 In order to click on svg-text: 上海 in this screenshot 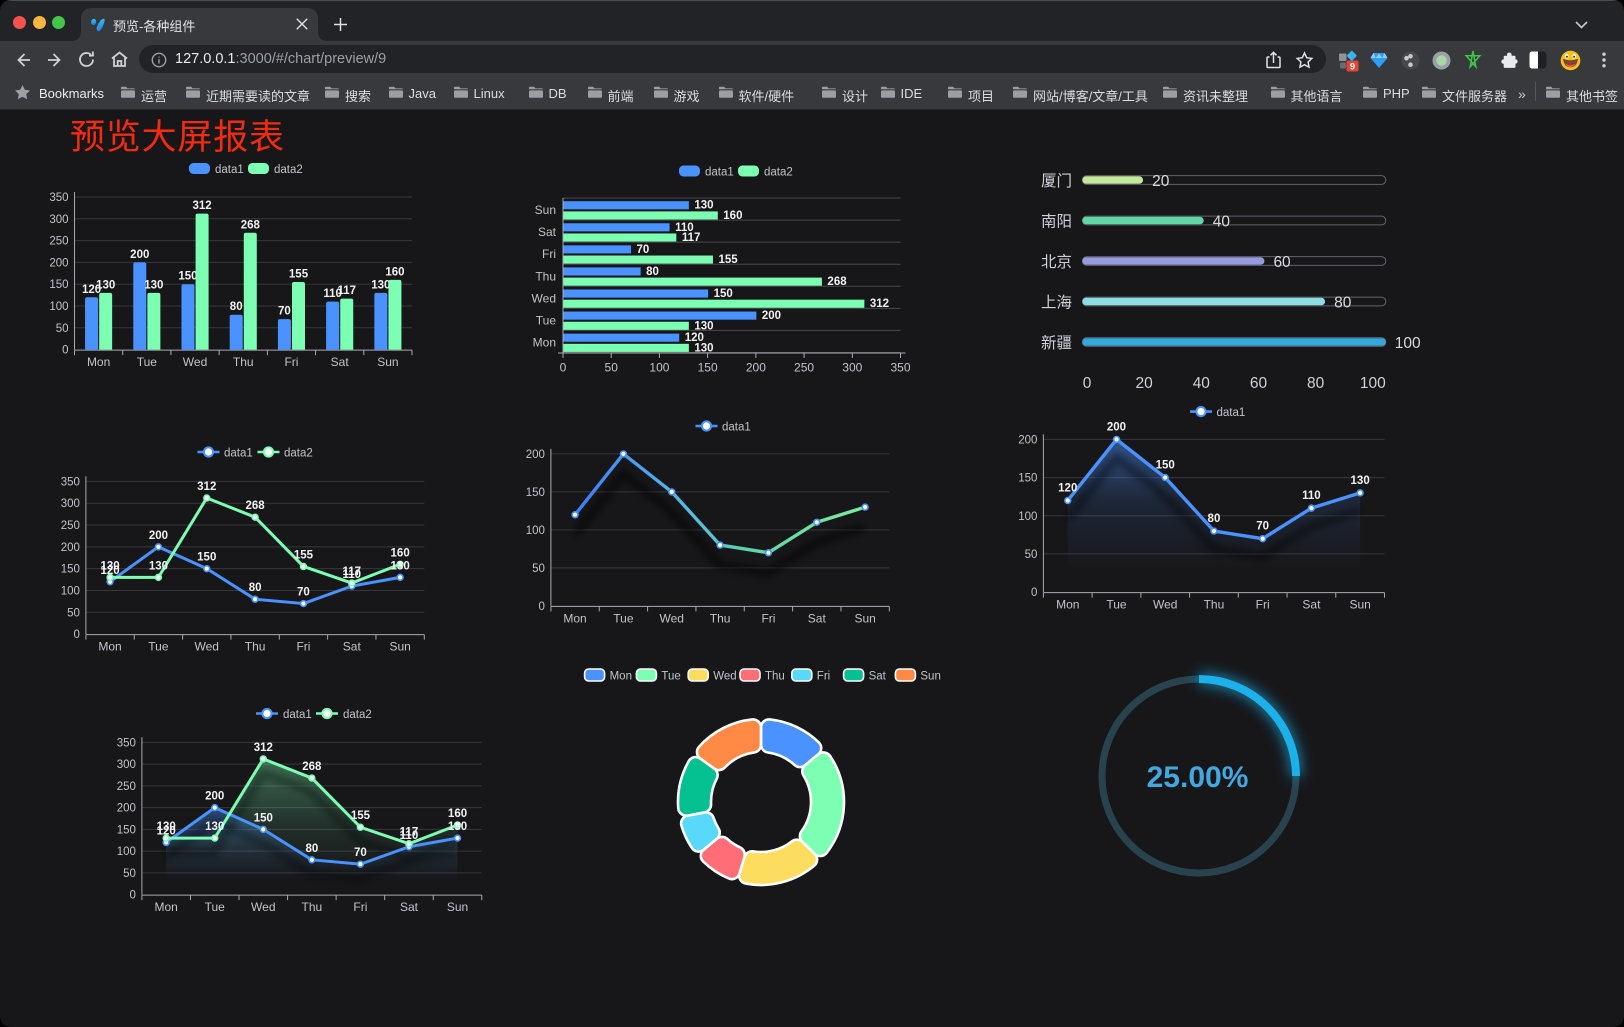, I will do `click(1056, 303)`.